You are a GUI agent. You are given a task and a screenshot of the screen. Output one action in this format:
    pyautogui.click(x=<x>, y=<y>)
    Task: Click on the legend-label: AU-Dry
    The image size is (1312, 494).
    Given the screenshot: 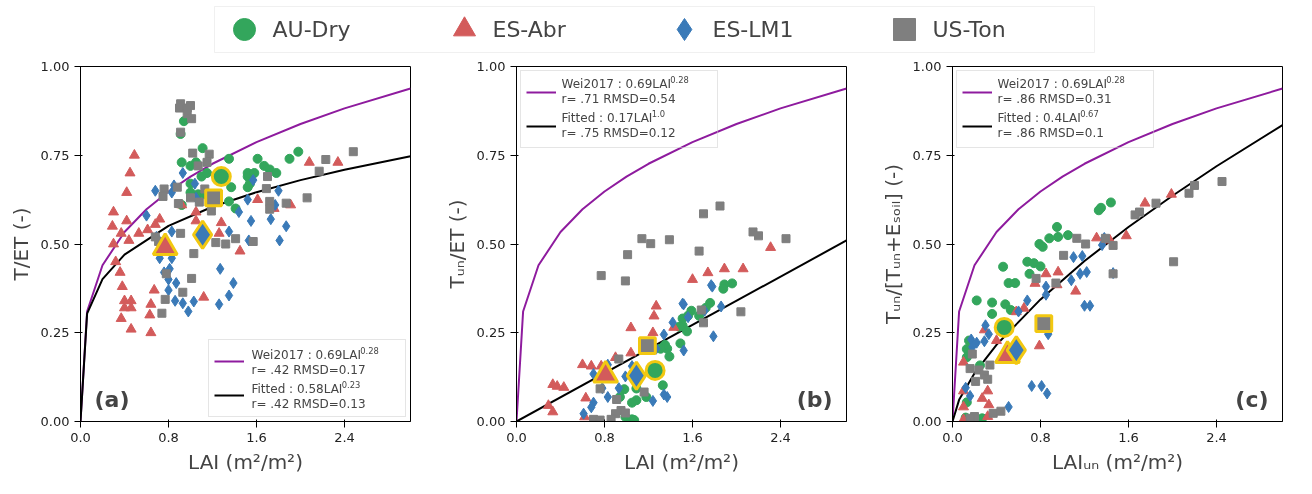 What is the action you would take?
    pyautogui.click(x=311, y=29)
    